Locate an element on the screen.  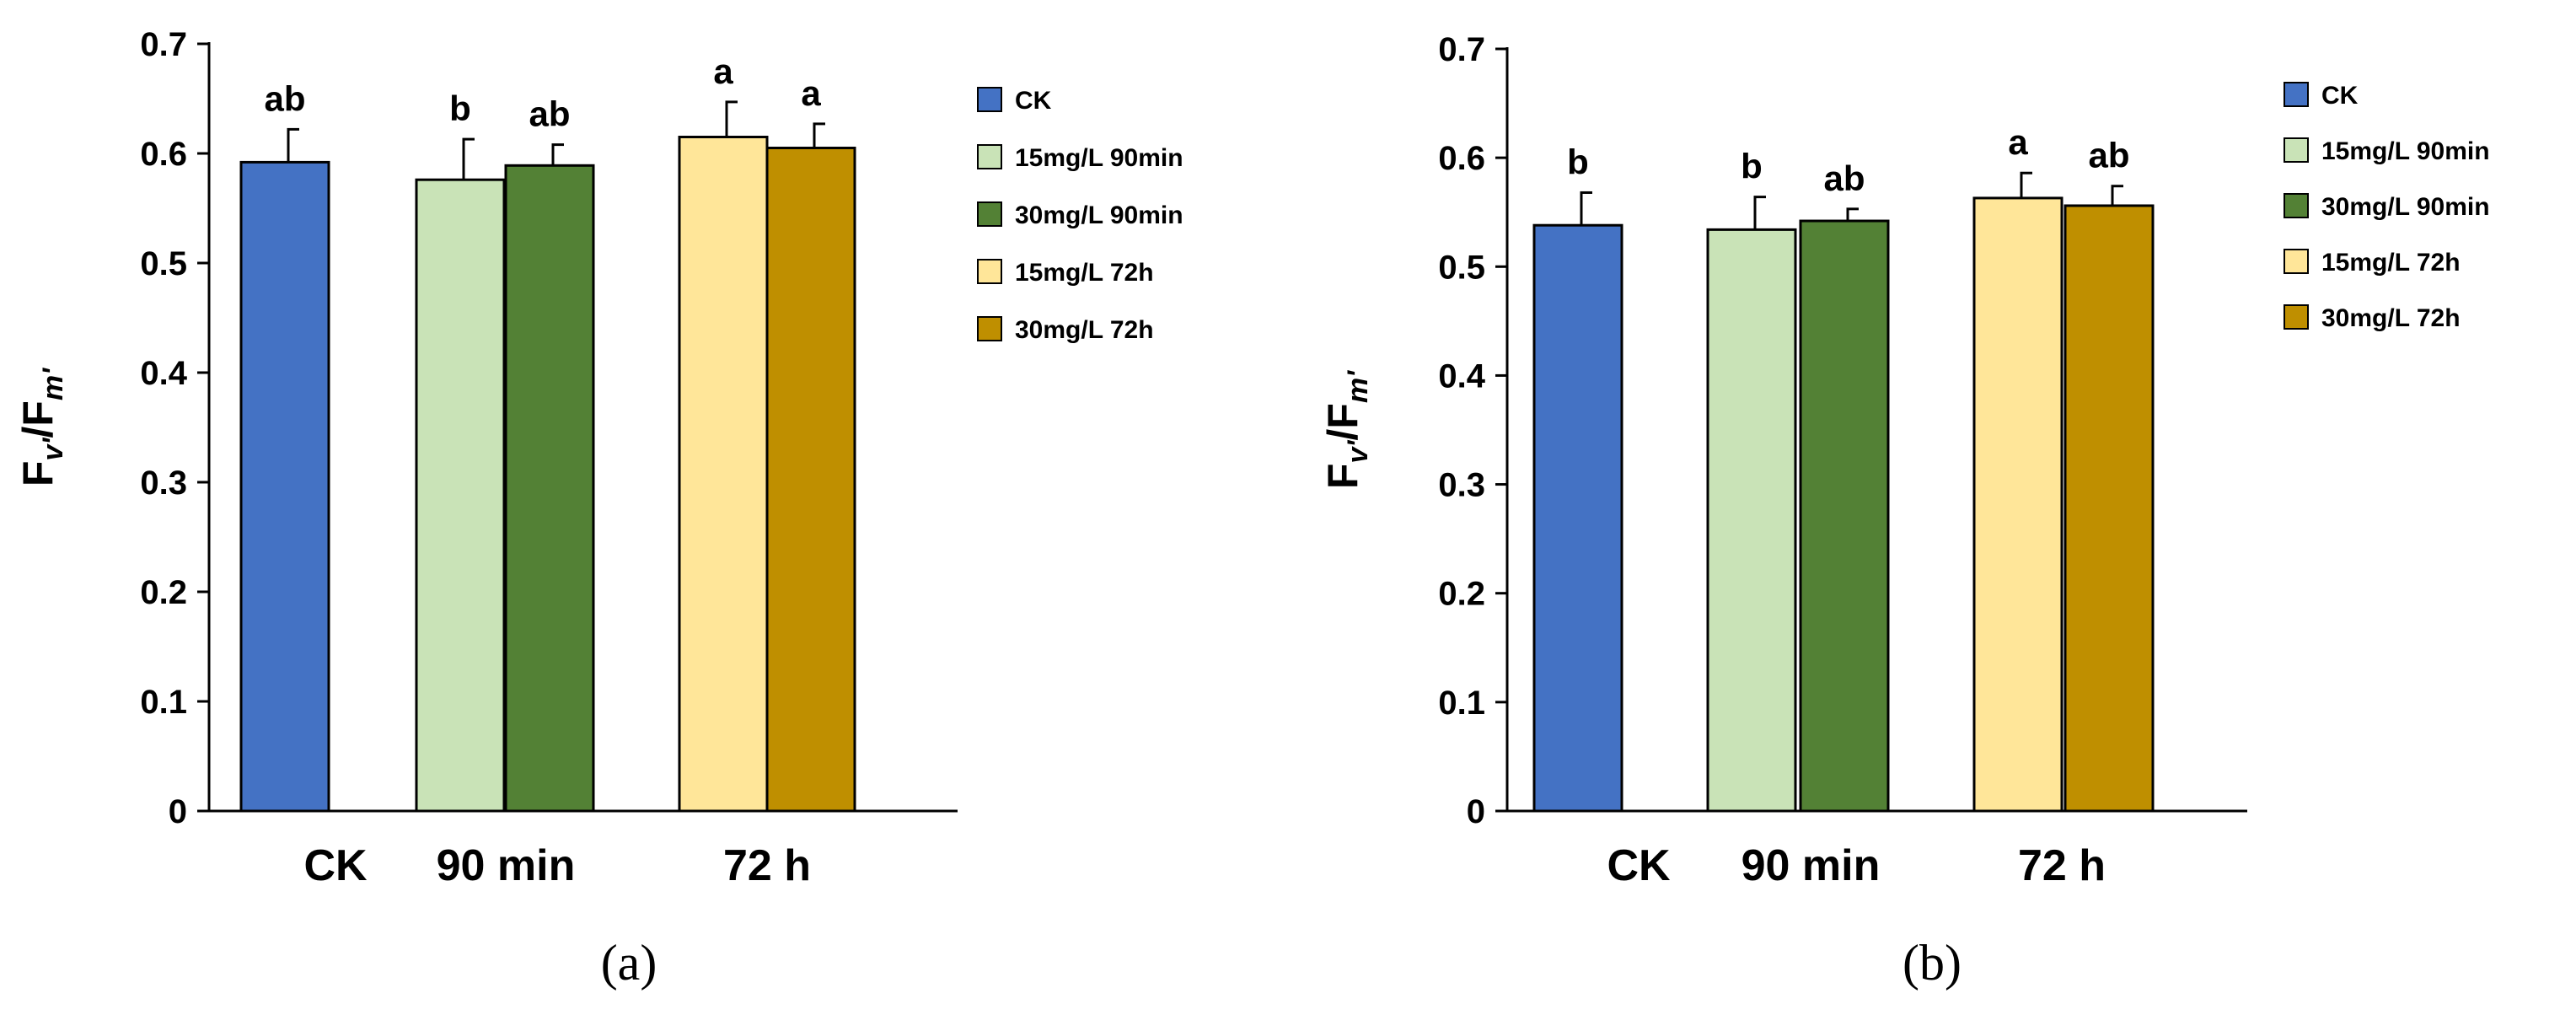
significance-letter-1: b is located at coordinates (1578, 161).